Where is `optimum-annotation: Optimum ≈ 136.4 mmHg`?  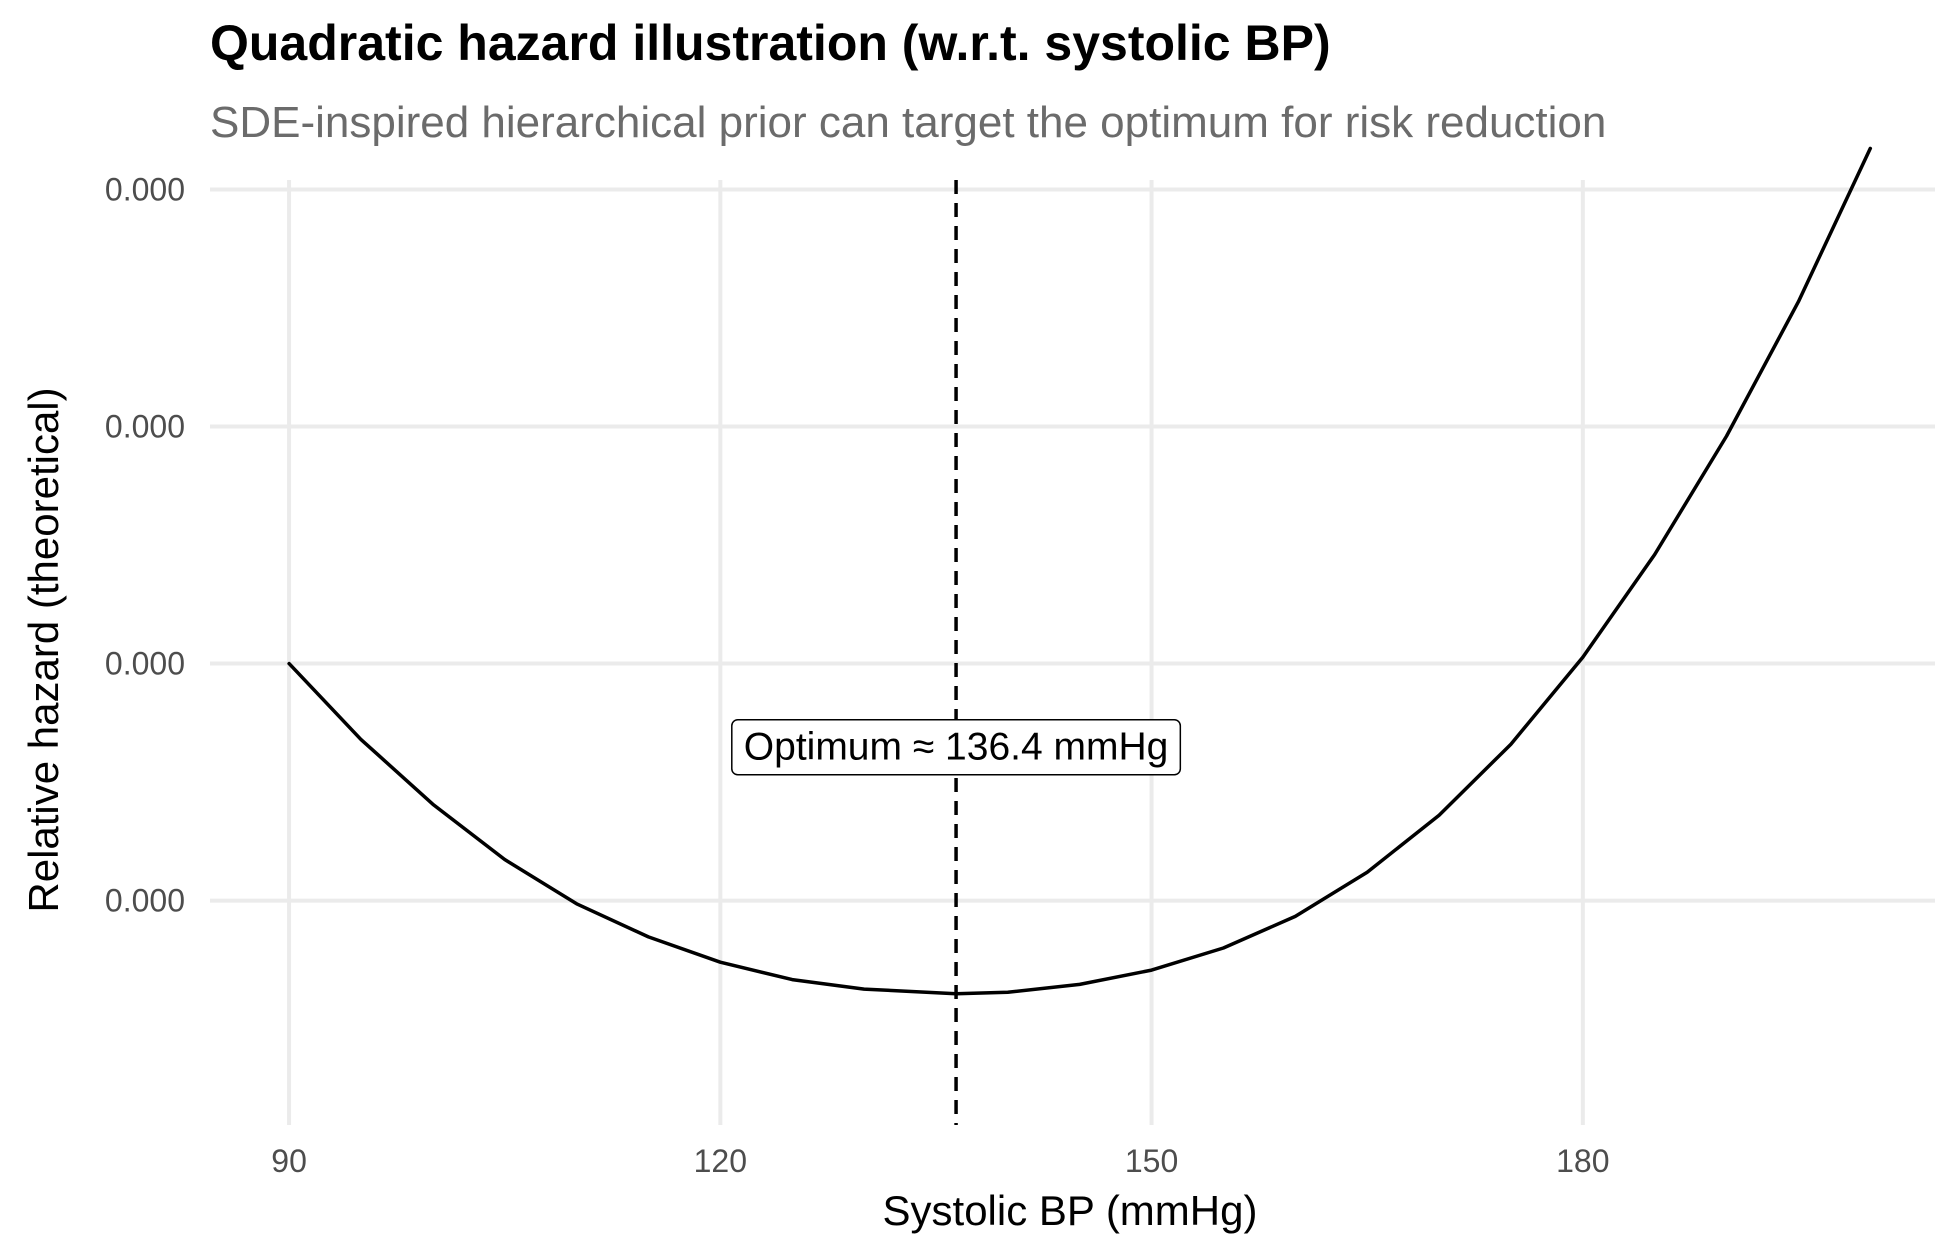 optimum-annotation: Optimum ≈ 136.4 mmHg is located at coordinates (956, 747).